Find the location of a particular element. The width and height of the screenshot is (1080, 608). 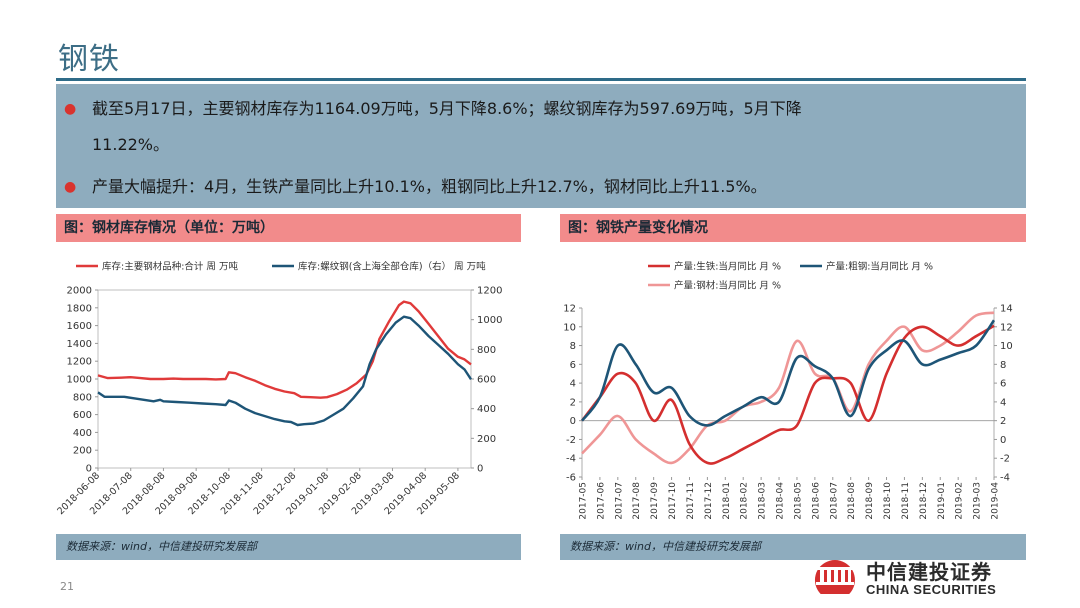

y-tick-label-left: 1000 is located at coordinates (79, 380).